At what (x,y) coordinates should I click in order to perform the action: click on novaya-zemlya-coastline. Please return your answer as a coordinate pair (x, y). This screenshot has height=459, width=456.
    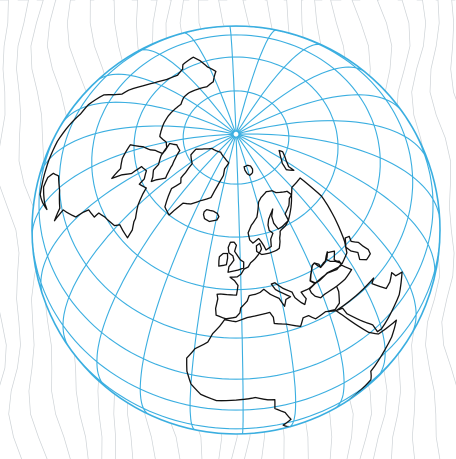
    Looking at the image, I should click on (286, 160).